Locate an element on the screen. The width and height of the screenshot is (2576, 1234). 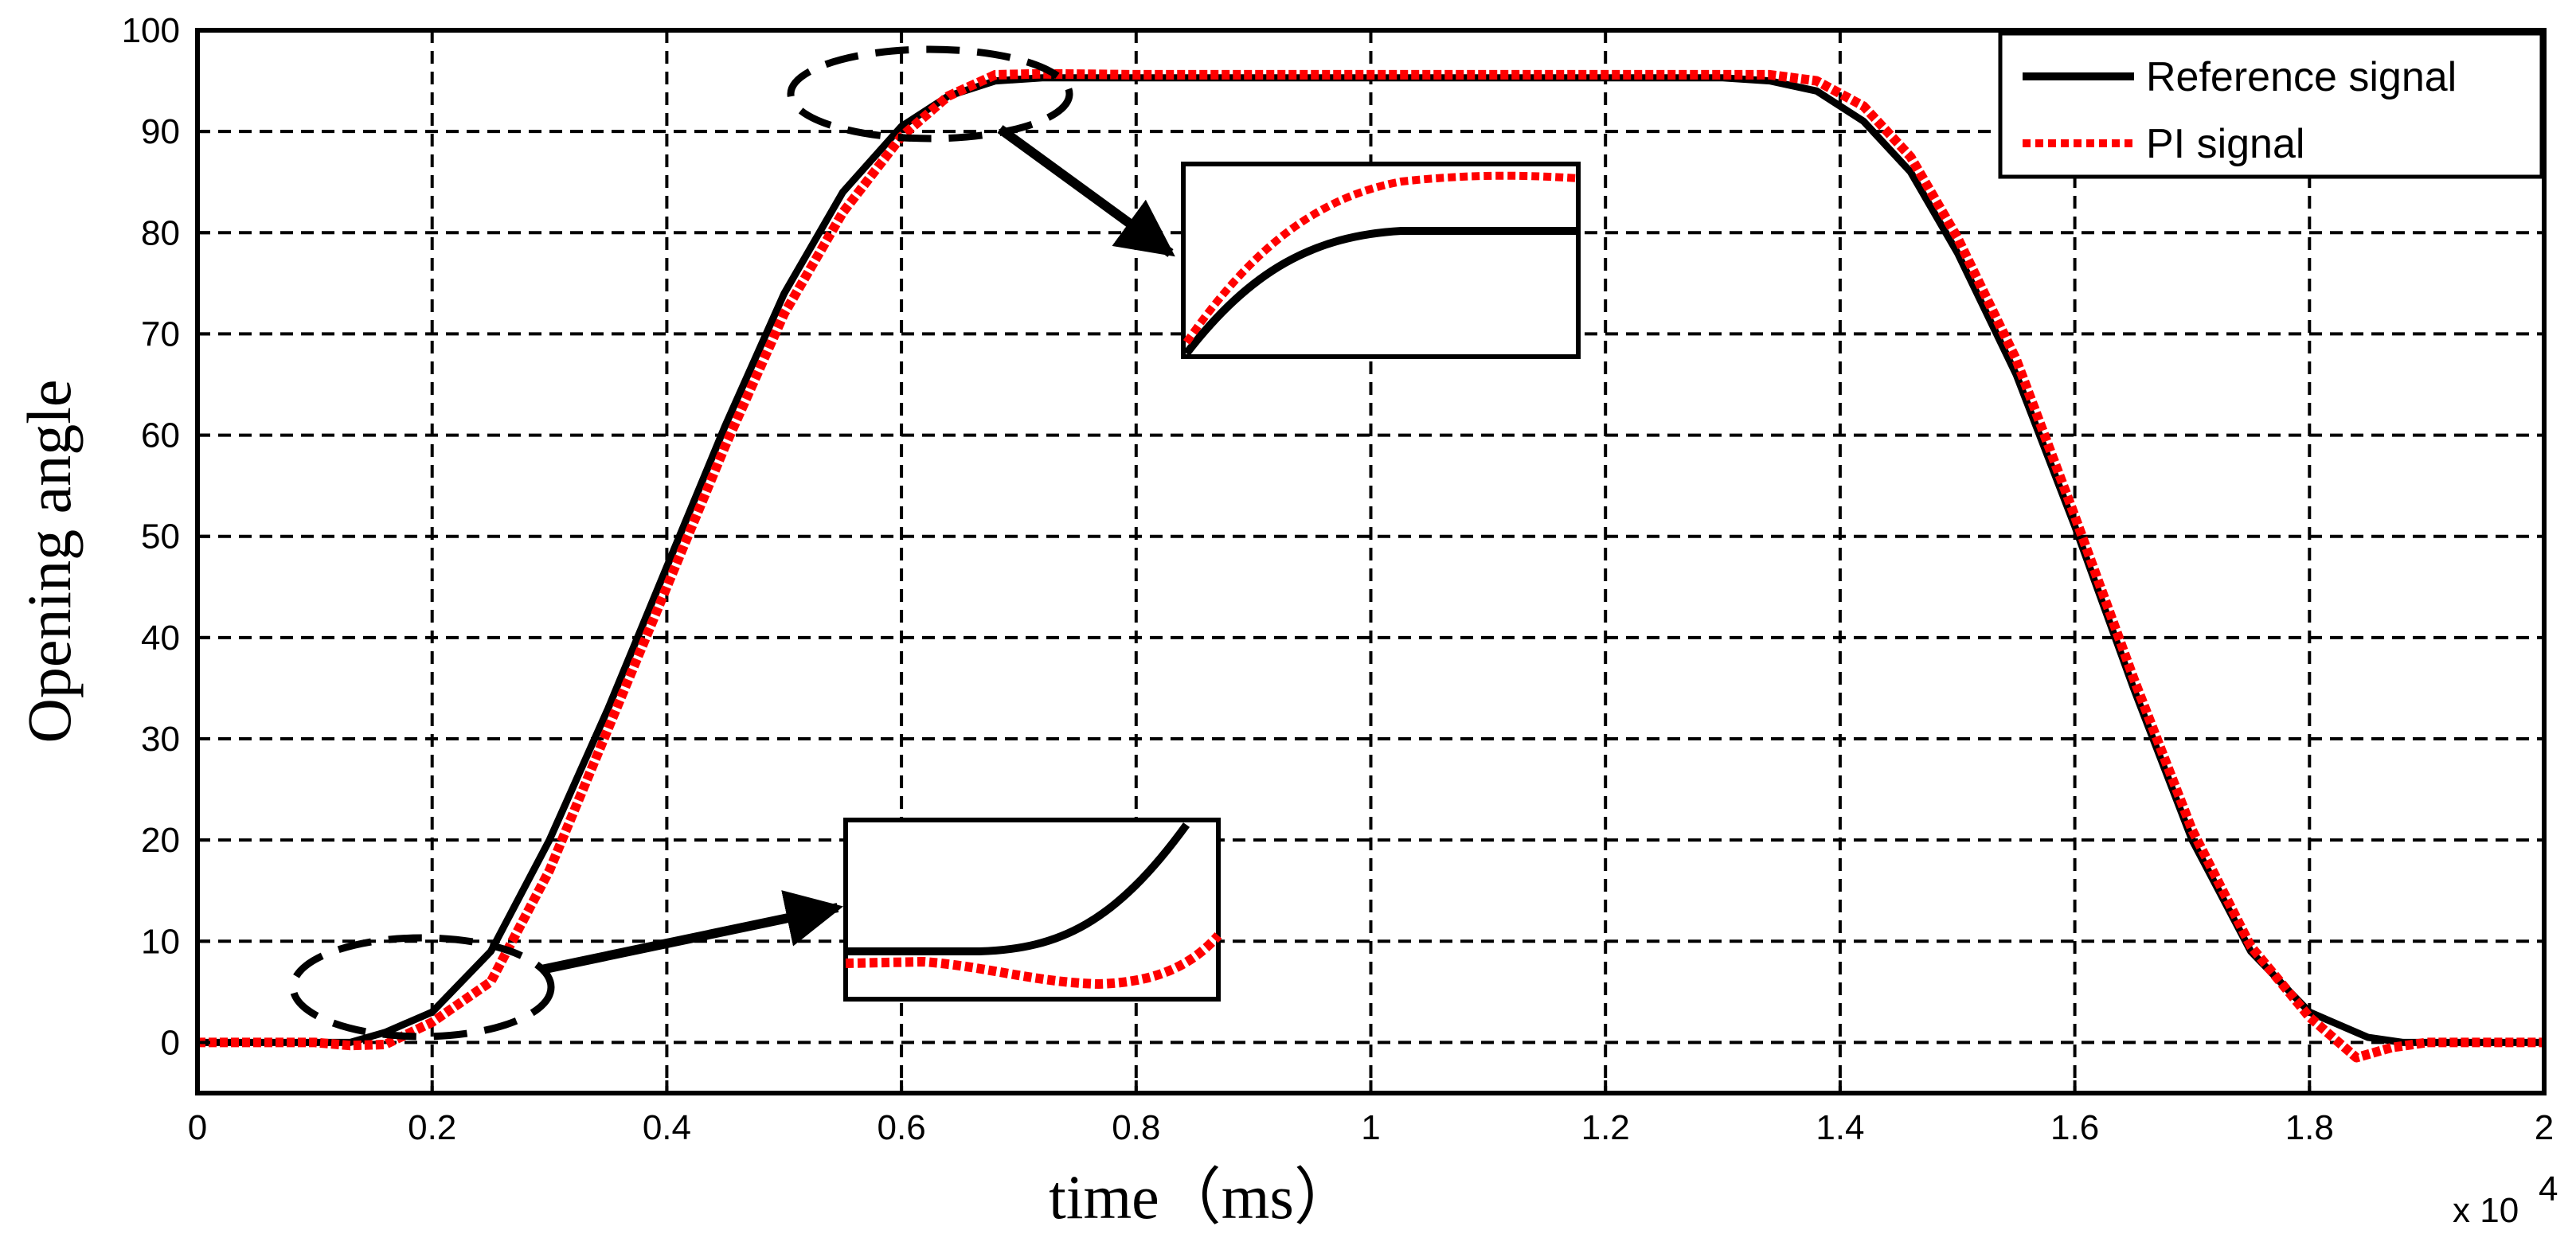
y-tick-label: 50 is located at coordinates (160, 536).